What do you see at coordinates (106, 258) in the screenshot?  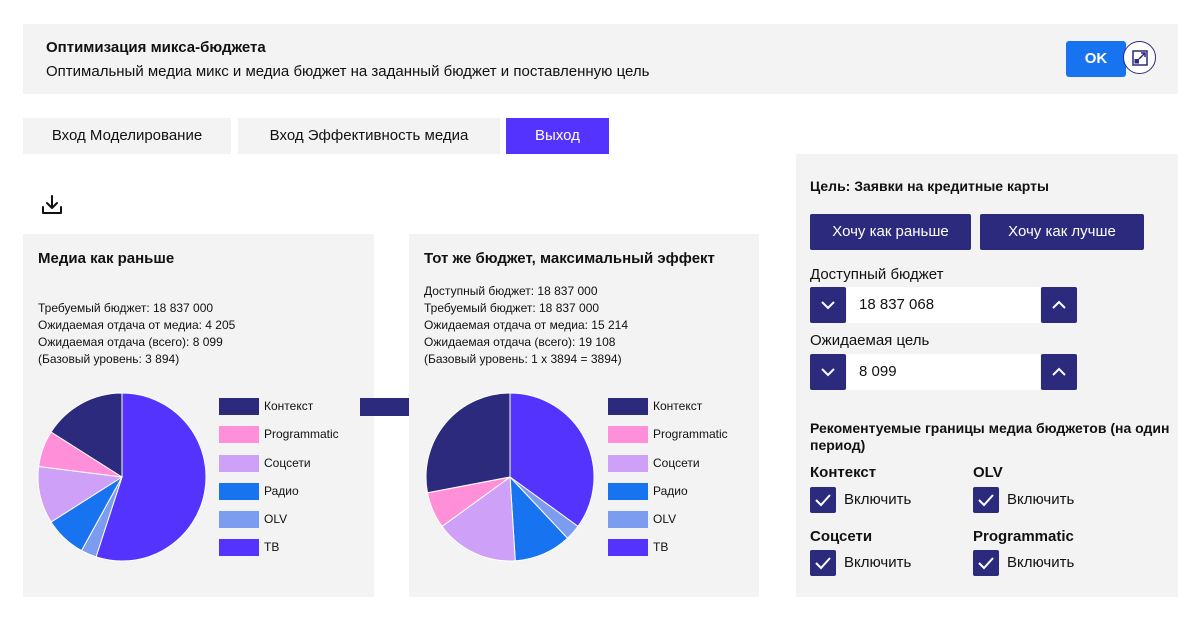 I see `card-title: Медиа как раньше` at bounding box center [106, 258].